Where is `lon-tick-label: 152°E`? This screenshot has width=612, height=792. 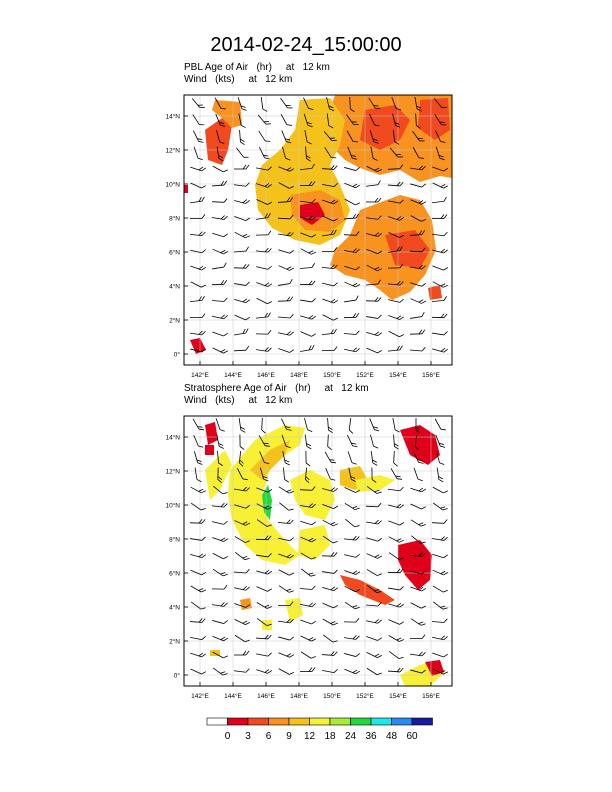
lon-tick-label: 152°E is located at coordinates (365, 375).